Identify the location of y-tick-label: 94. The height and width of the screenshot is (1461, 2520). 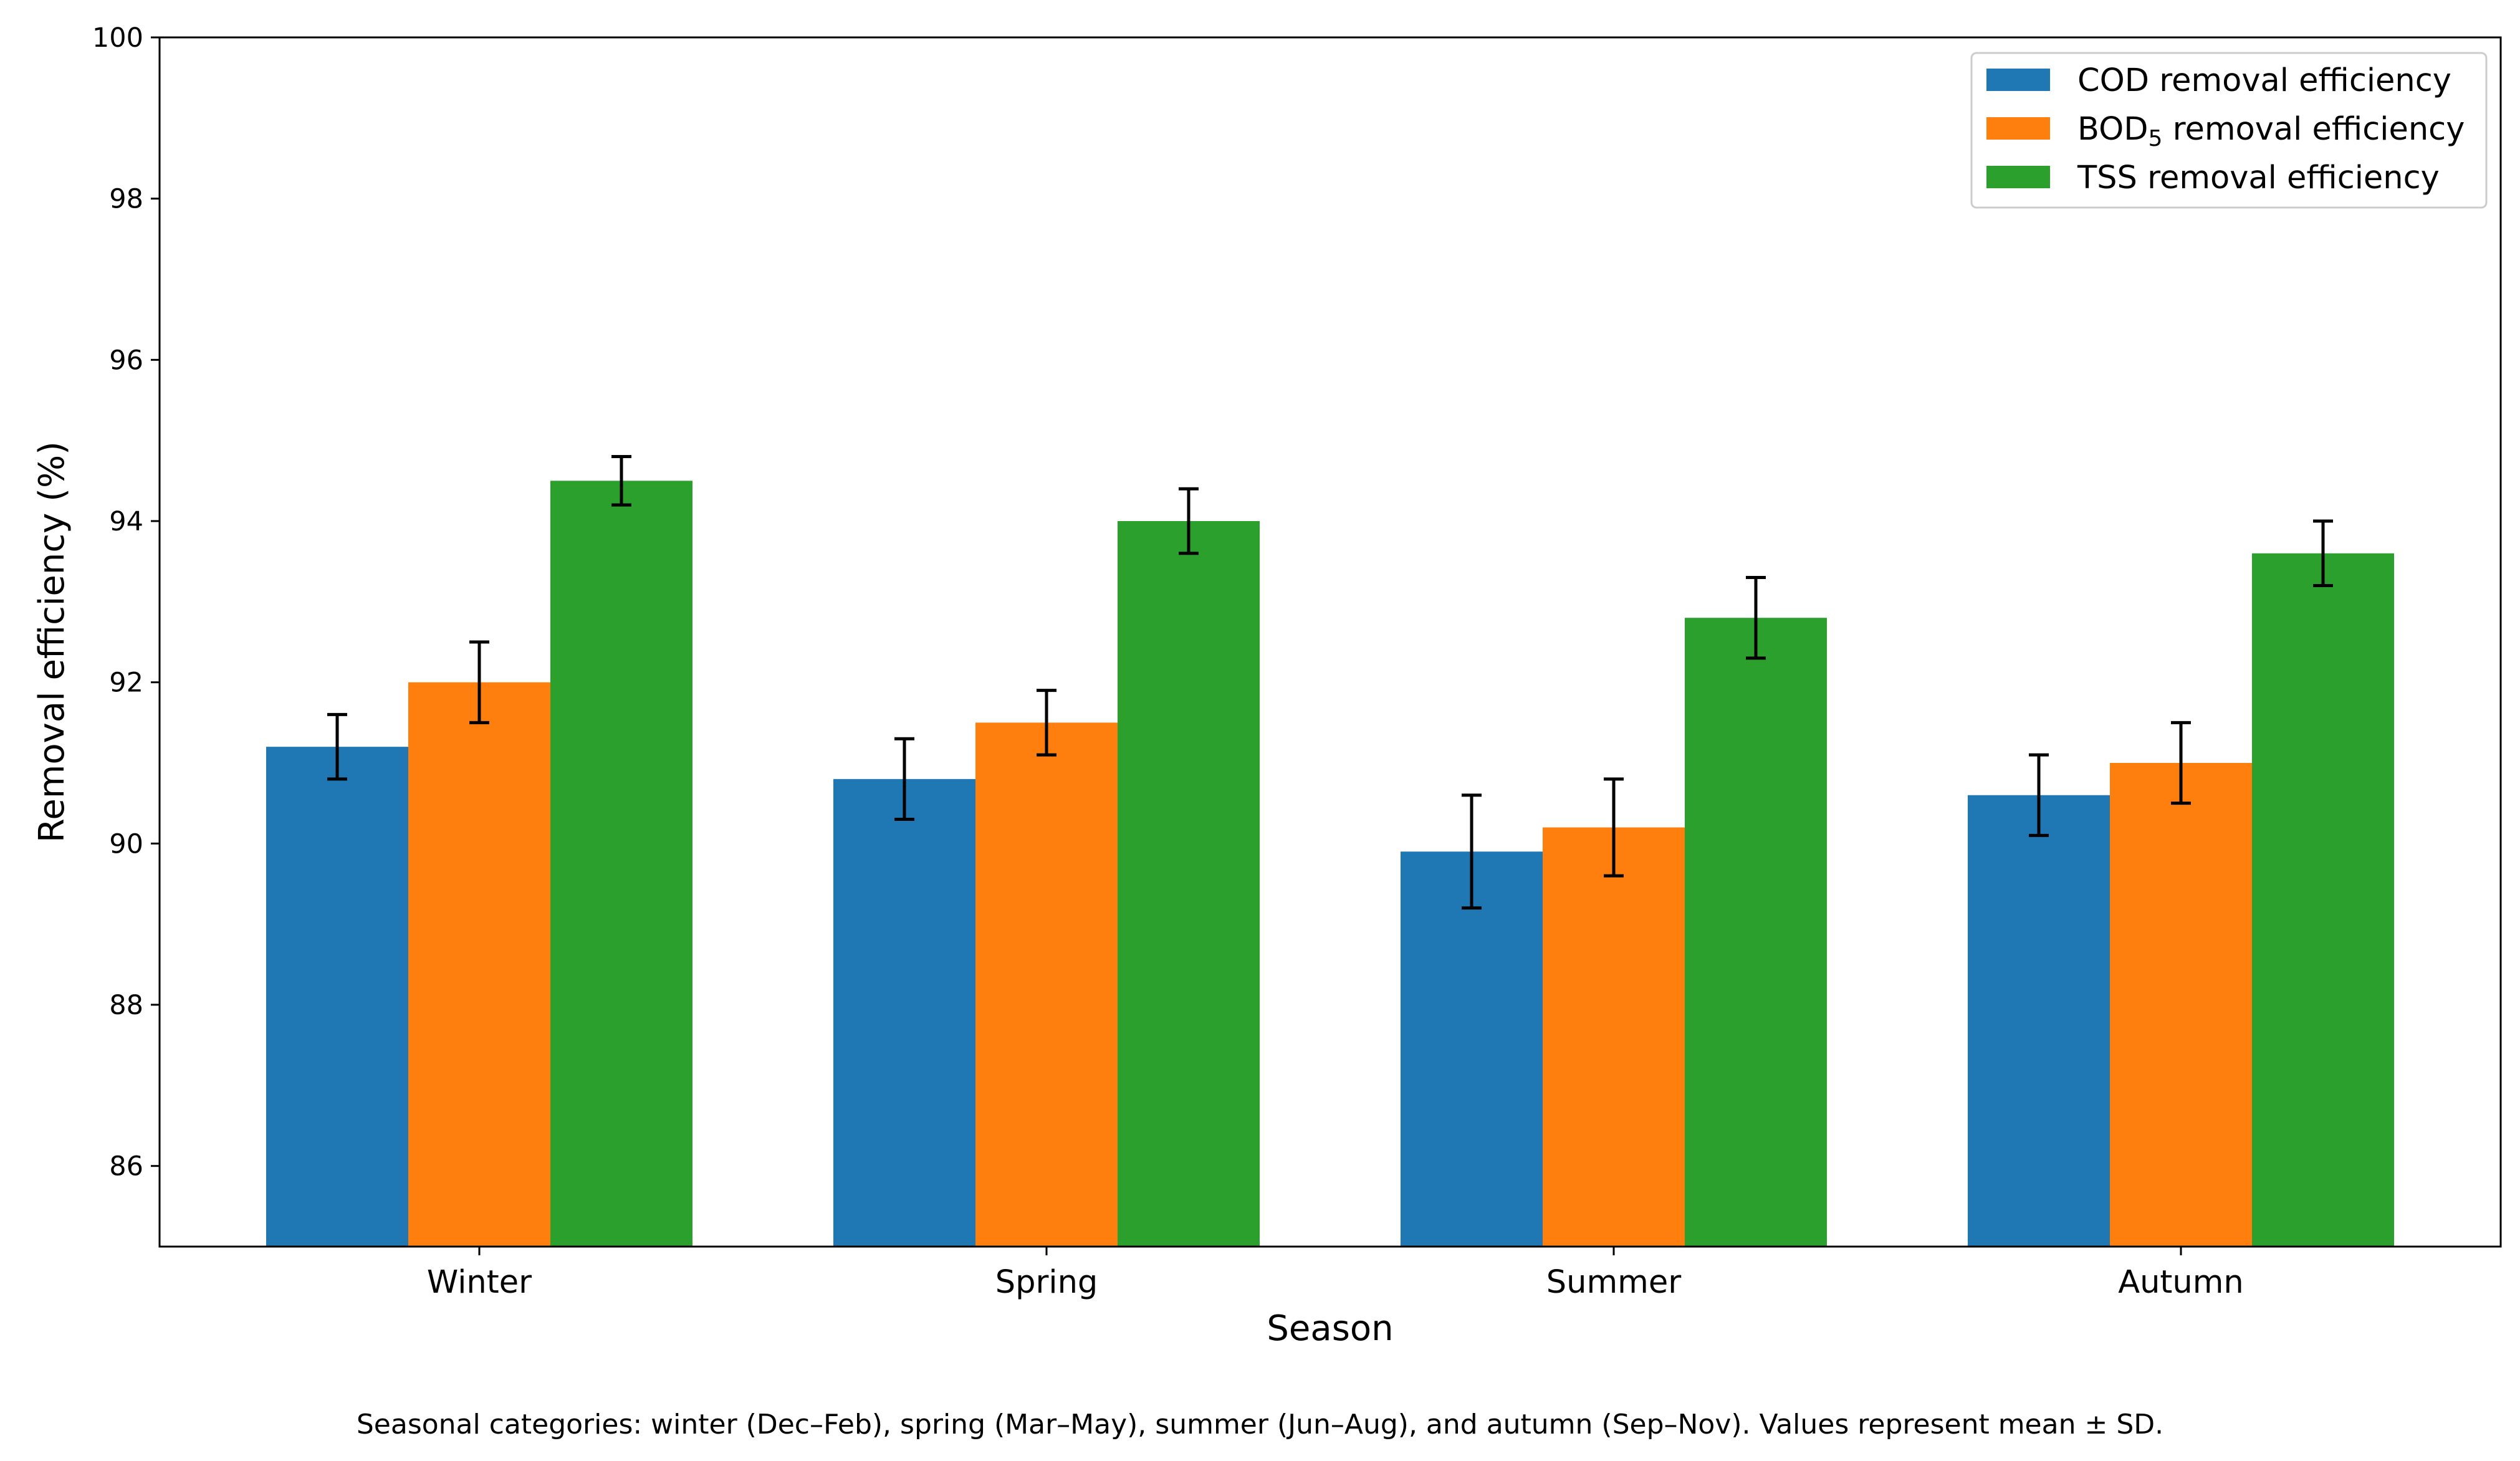
(126, 521).